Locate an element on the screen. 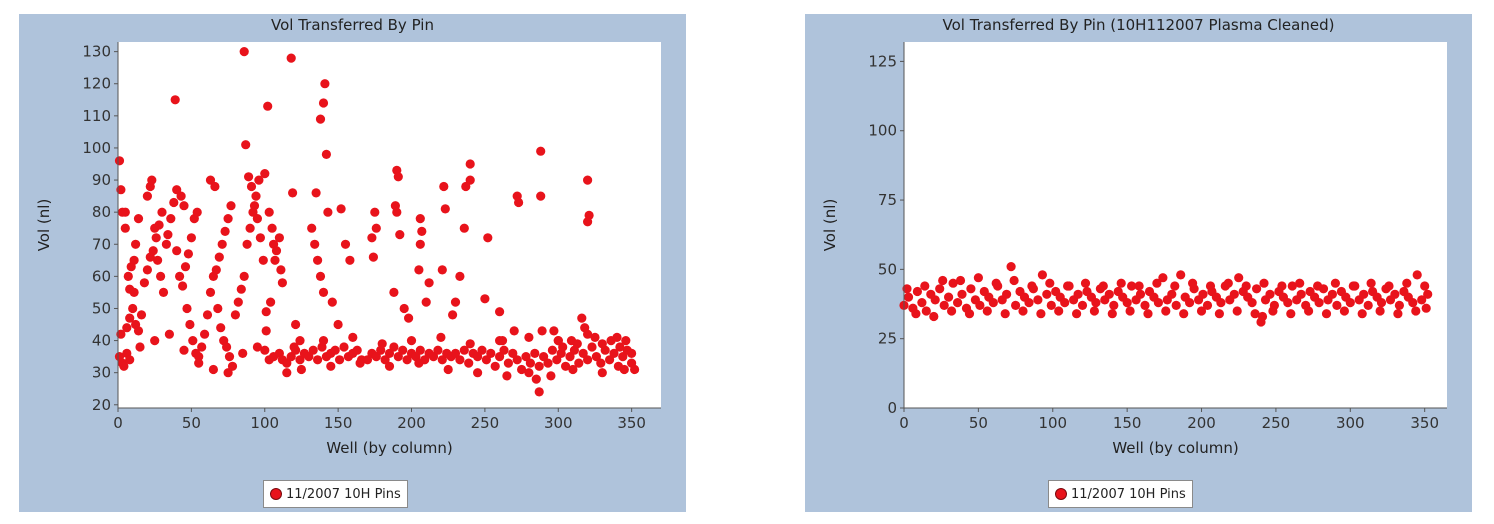  y-axis-label: Vol (nl) is located at coordinates (44, 225).